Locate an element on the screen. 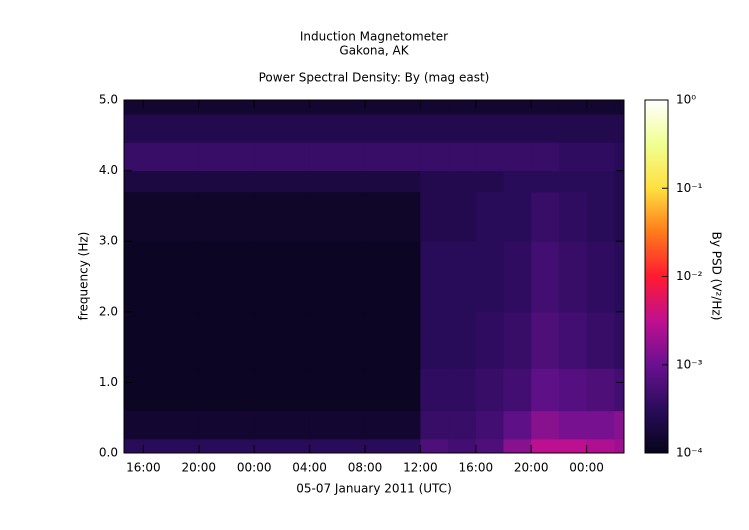  colorbar-tick-label: 10⁰ is located at coordinates (686, 100).